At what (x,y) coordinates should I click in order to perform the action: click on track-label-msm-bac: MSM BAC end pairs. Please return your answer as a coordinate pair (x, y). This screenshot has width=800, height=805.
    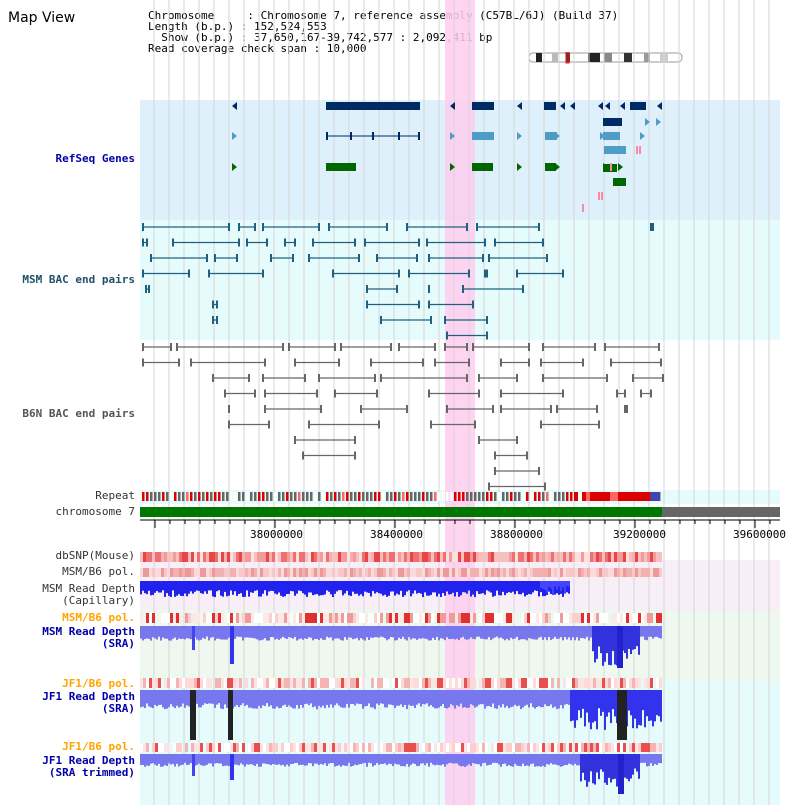
    Looking at the image, I should click on (78, 279).